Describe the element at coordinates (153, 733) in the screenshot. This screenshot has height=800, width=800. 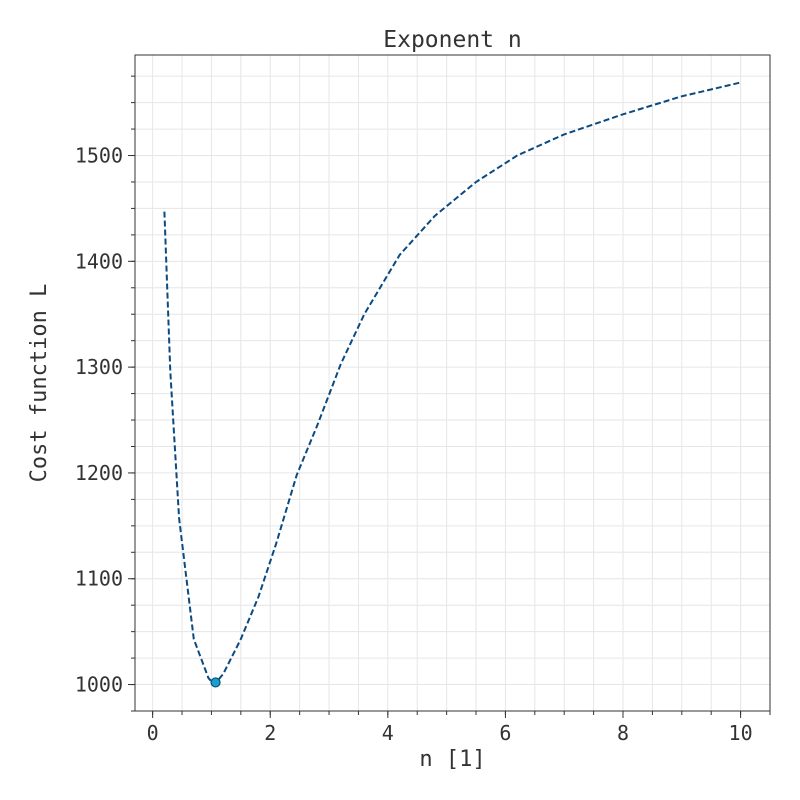
I see `x-tick-label: 0` at that location.